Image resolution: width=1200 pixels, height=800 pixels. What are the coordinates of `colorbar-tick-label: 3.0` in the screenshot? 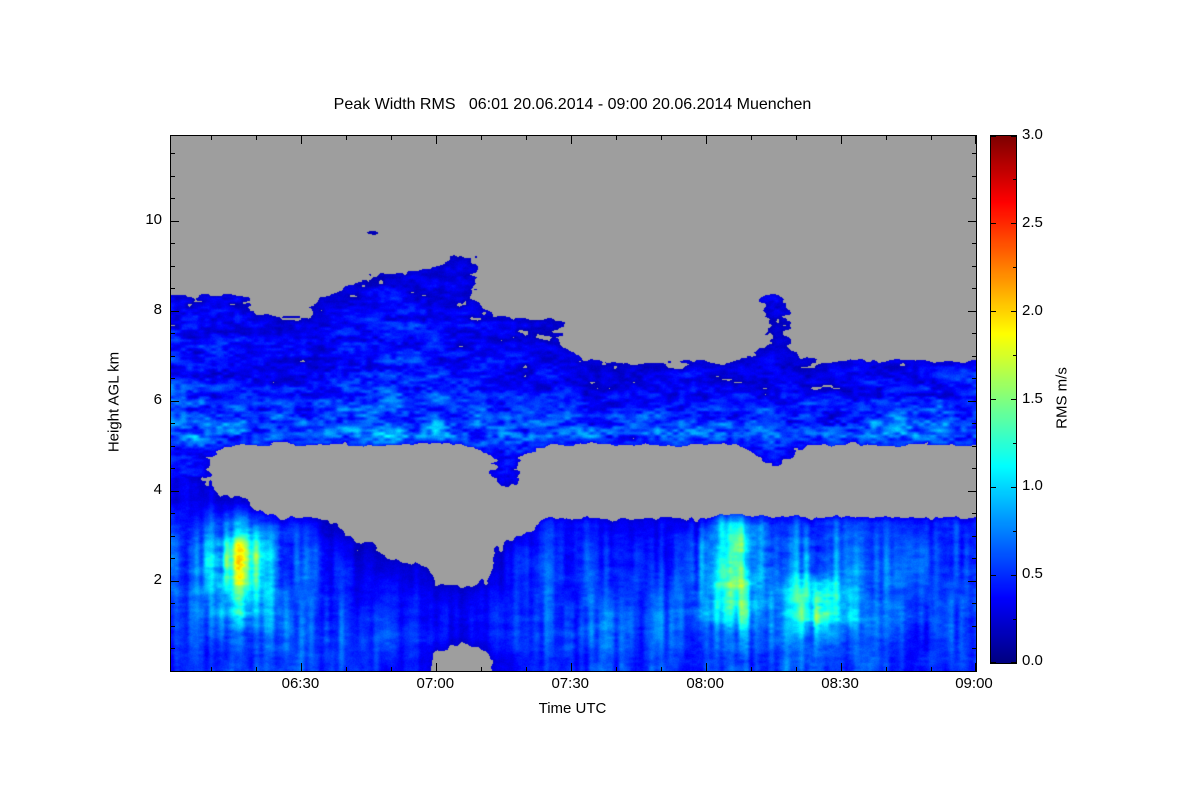 It's located at (1032, 134).